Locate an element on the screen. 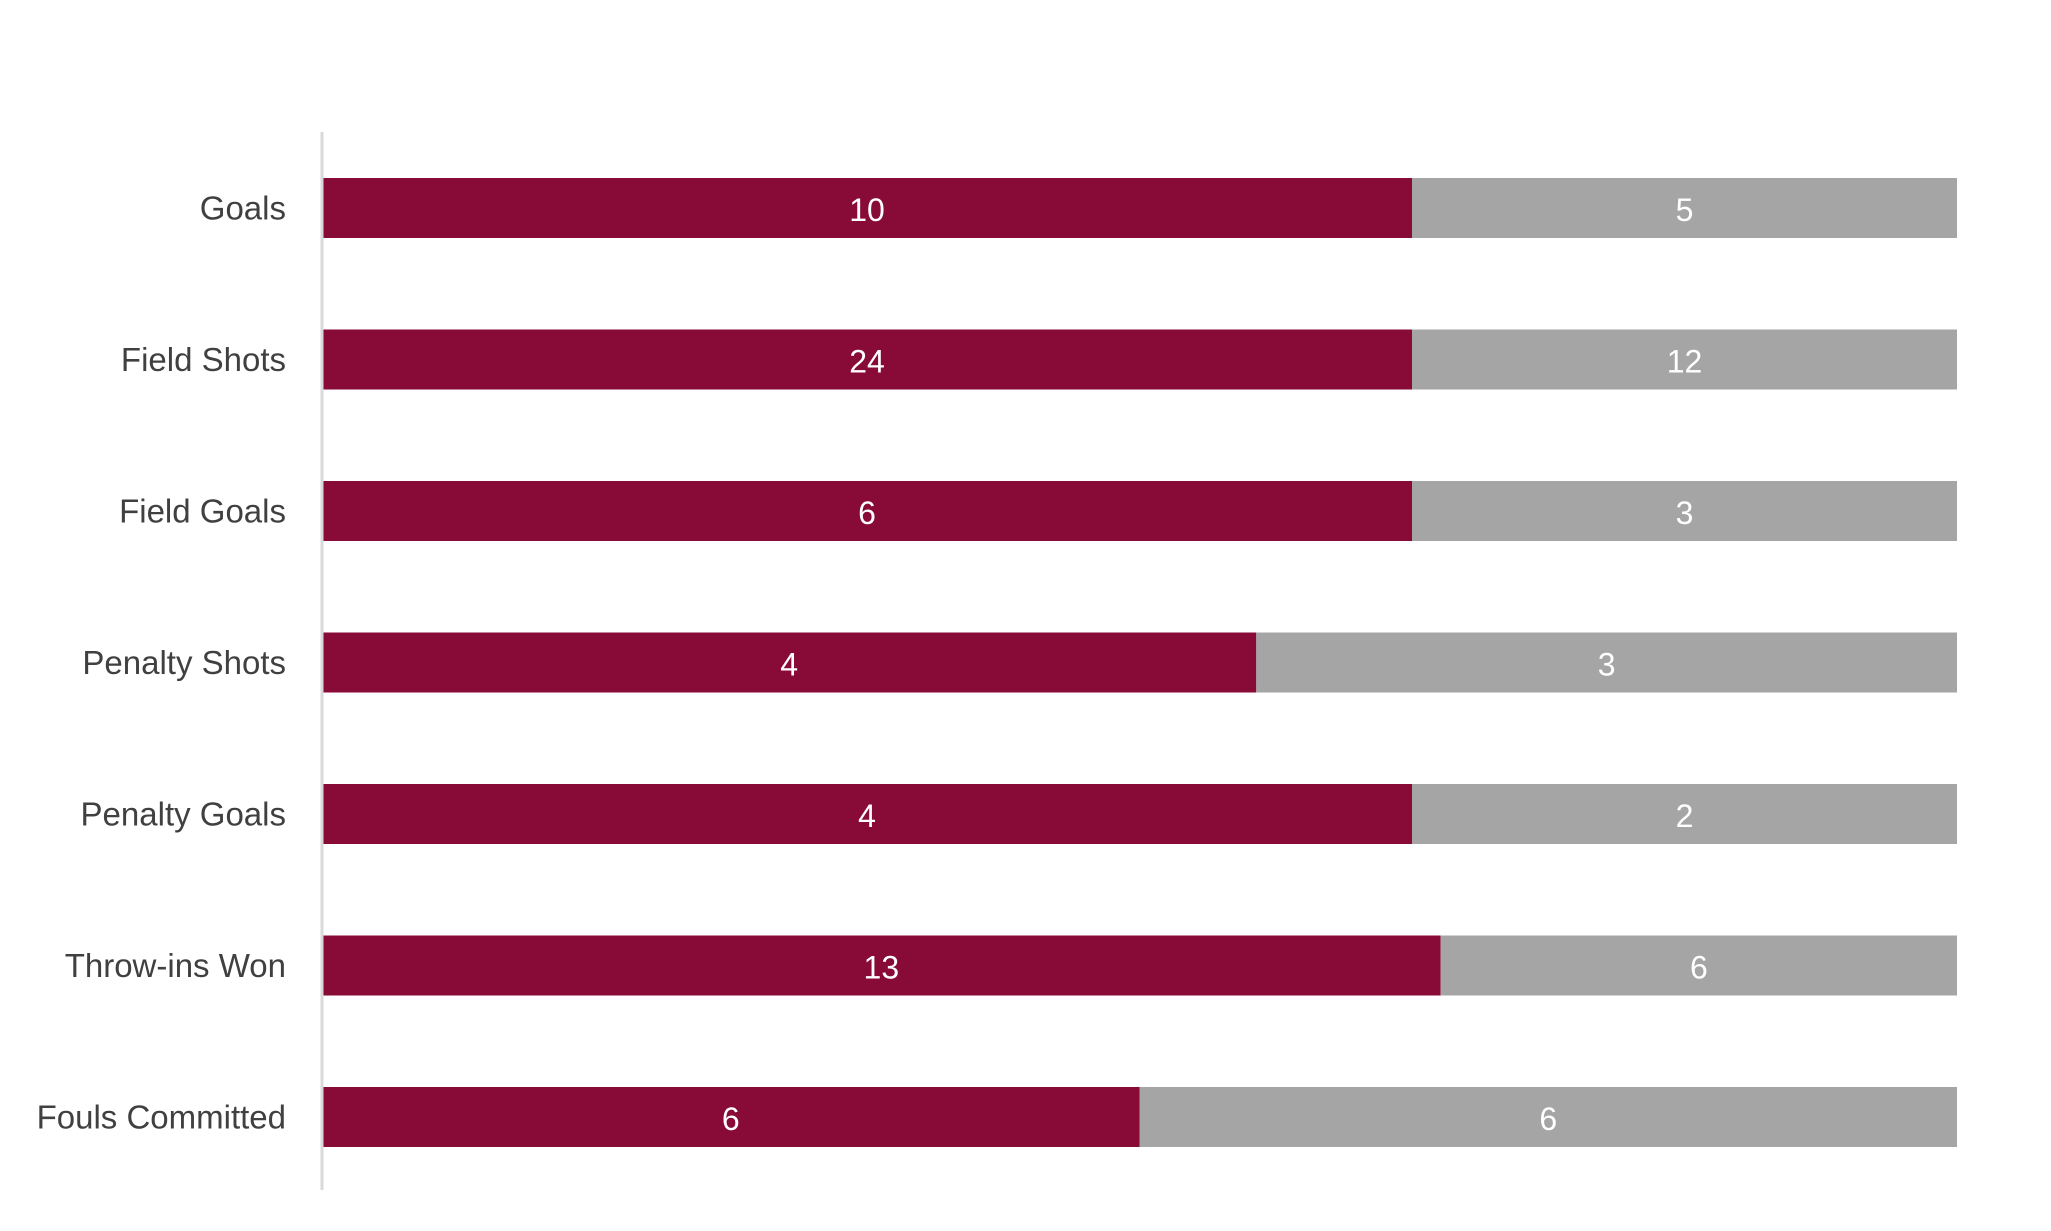  data-label: 12 is located at coordinates (1685, 362).